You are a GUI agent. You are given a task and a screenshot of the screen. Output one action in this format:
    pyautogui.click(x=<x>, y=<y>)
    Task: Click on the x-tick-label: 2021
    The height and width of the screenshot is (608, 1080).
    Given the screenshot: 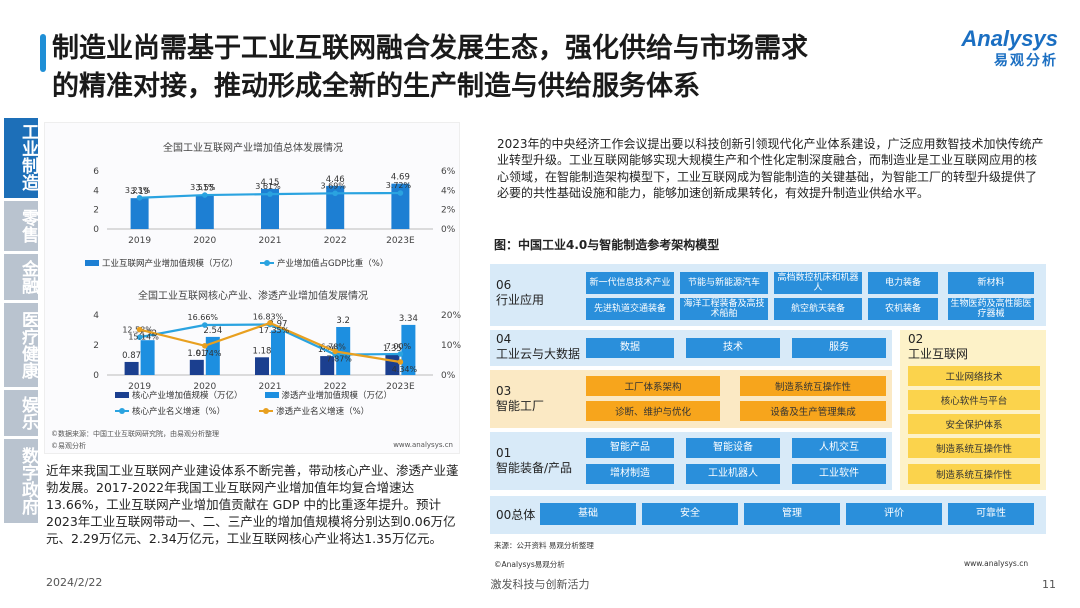 What is the action you would take?
    pyautogui.click(x=270, y=241)
    